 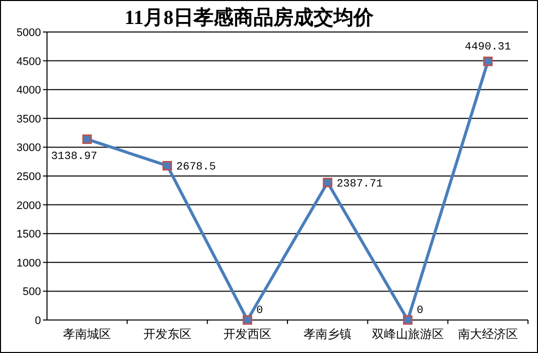 I want to click on x-tick-label: 开发东区, so click(x=167, y=334).